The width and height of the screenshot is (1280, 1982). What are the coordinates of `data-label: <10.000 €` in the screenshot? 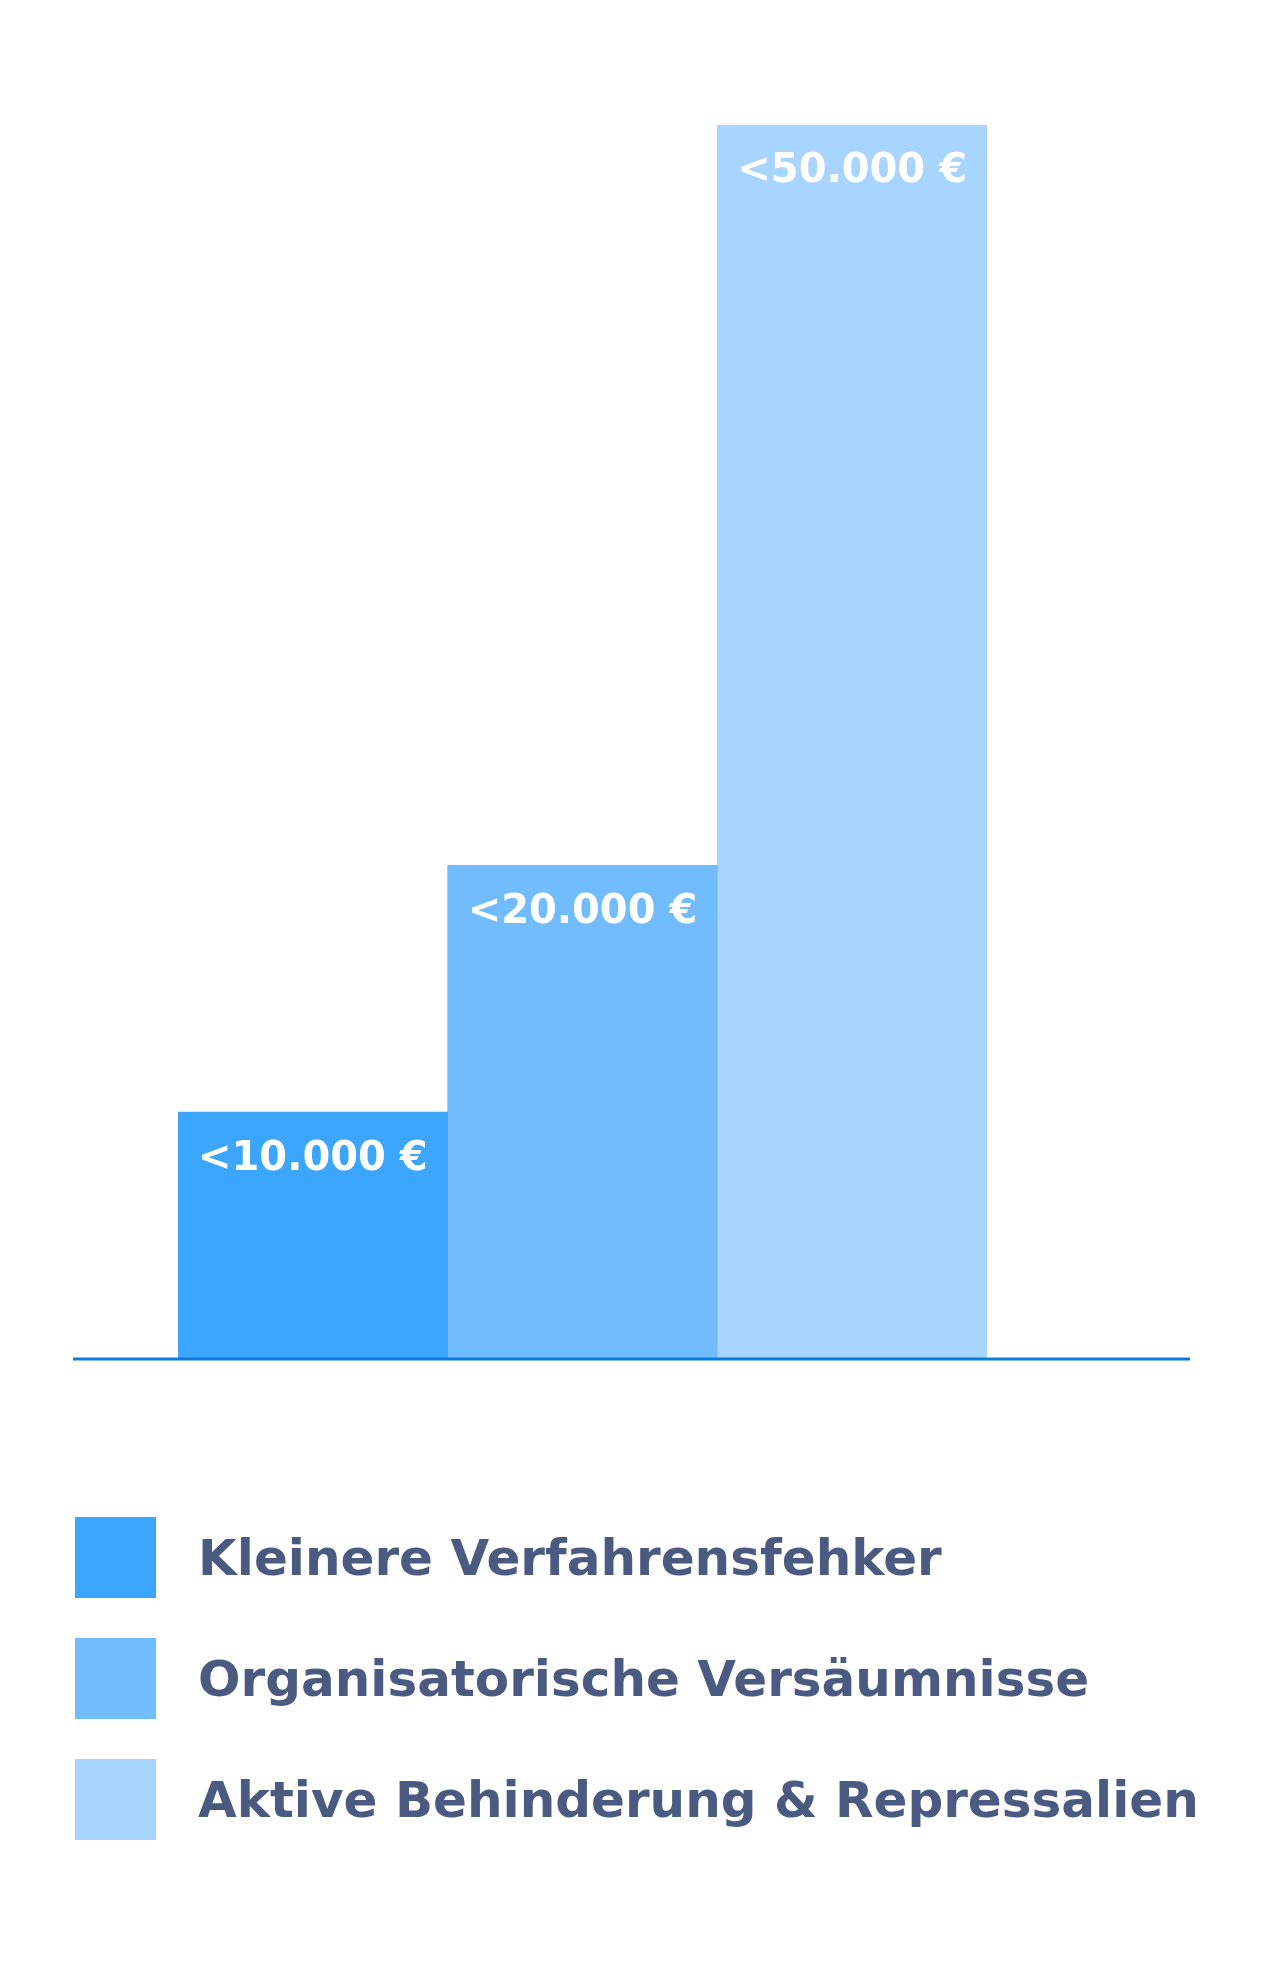 It's located at (313, 1155).